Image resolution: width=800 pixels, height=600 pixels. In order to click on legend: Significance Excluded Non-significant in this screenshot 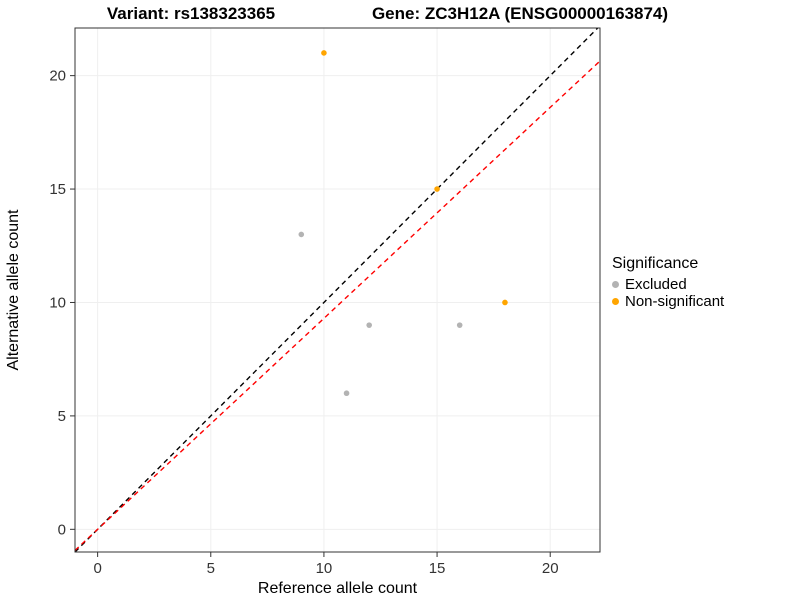, I will do `click(668, 282)`.